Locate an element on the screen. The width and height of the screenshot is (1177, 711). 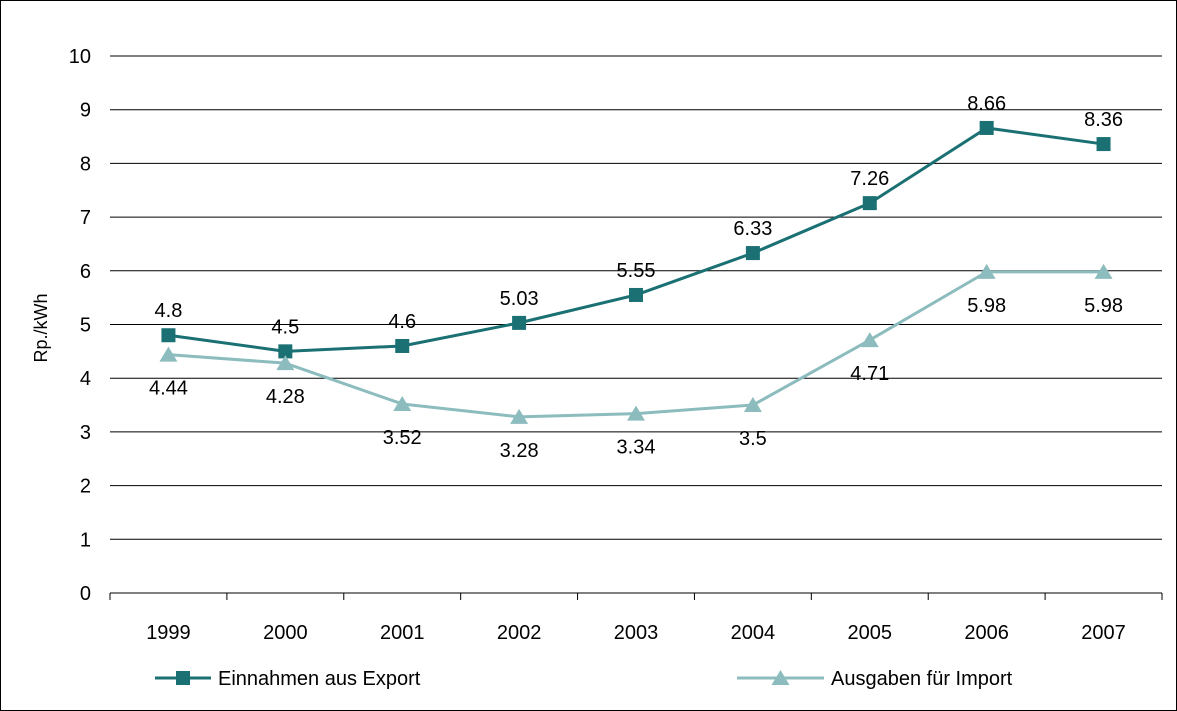
legend-label-2: Ausgaben für Import is located at coordinates (922, 679).